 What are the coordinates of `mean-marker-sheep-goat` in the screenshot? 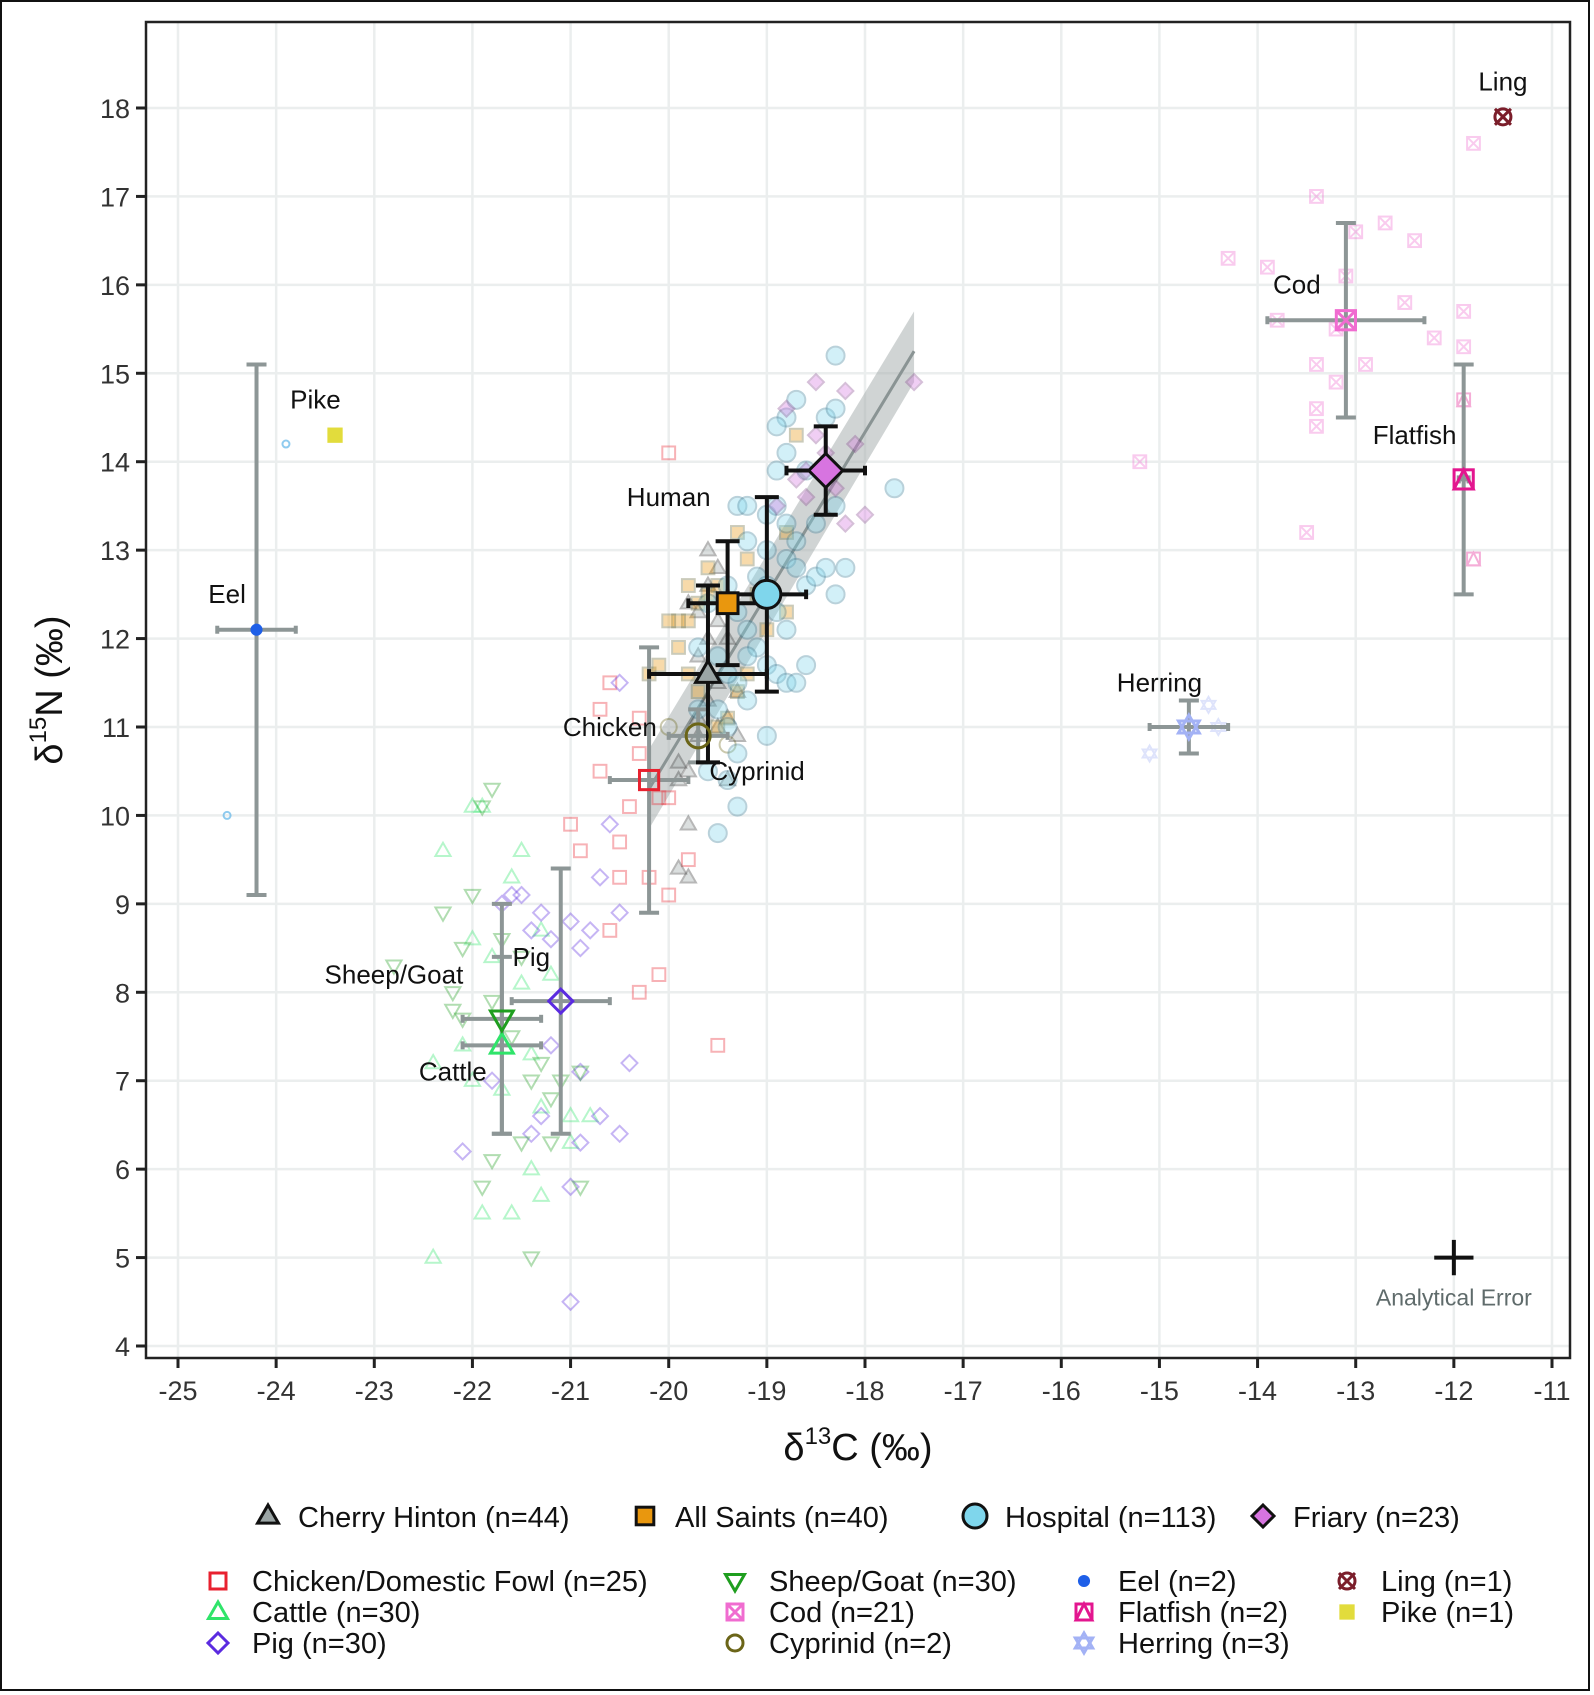 It's located at (501, 1021).